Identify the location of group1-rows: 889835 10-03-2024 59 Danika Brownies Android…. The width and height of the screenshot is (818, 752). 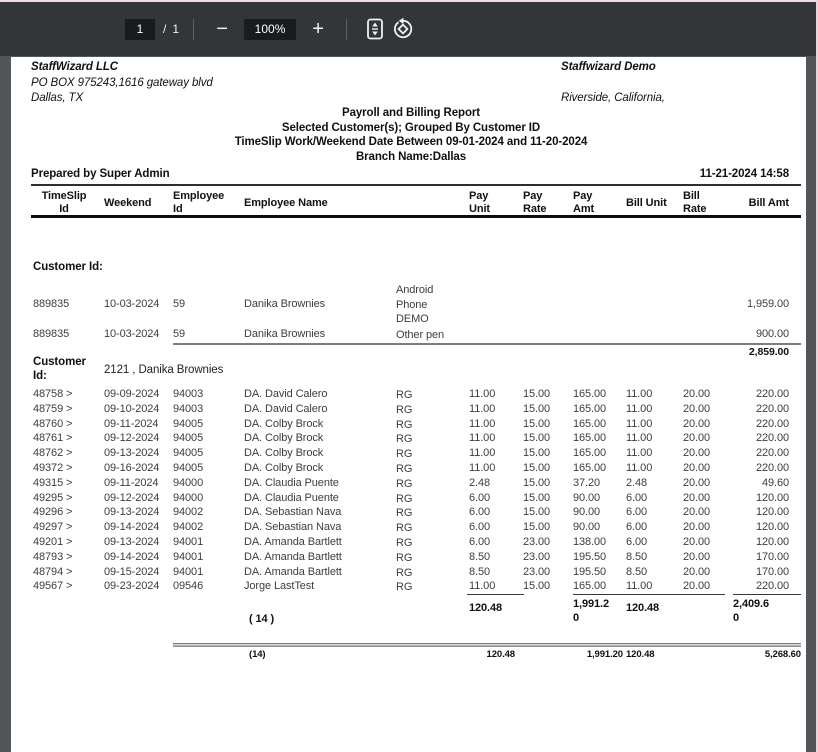
(408, 312).